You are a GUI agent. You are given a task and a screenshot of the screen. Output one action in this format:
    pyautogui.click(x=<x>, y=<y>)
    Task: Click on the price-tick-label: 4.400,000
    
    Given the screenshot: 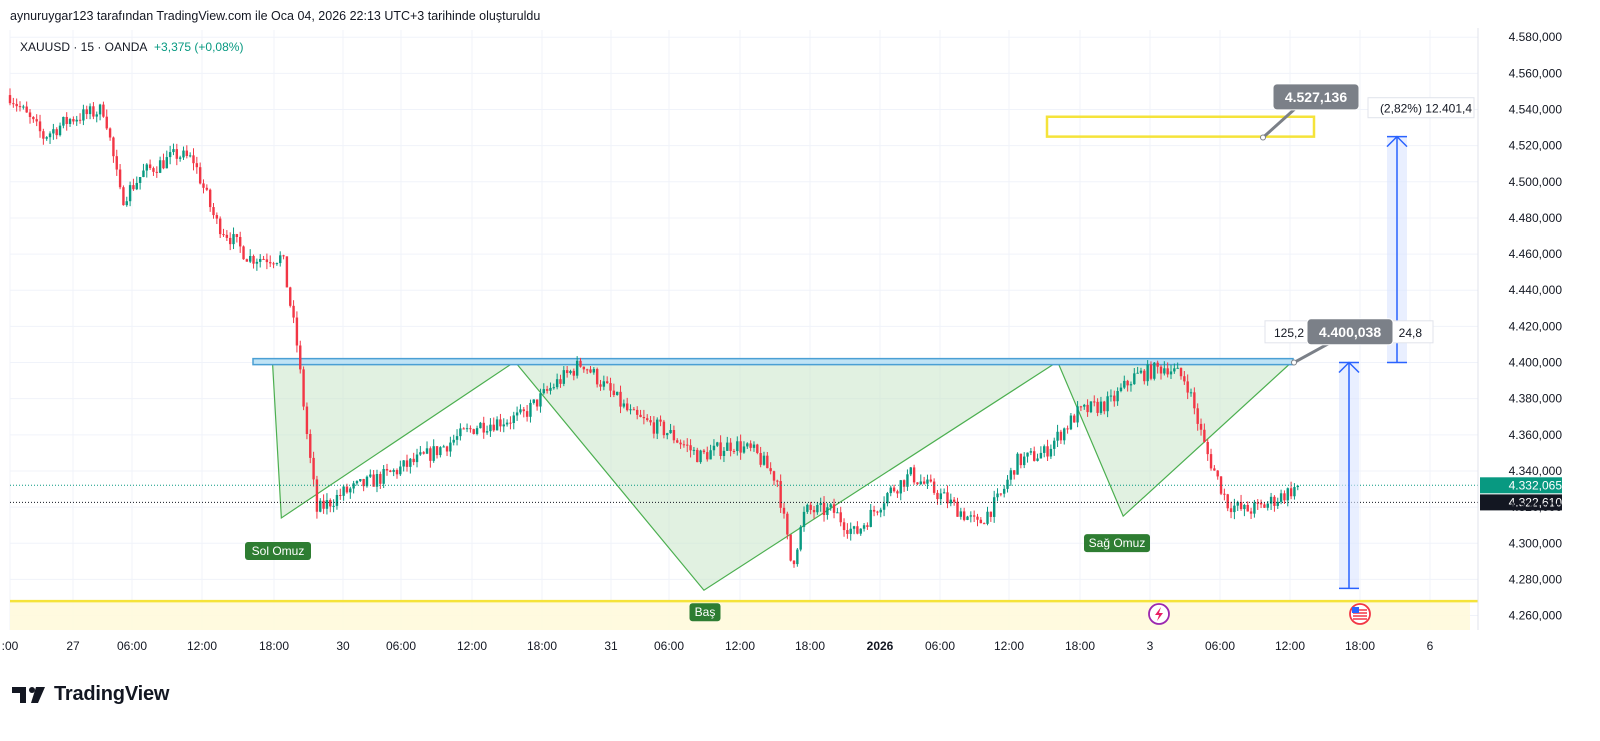 What is the action you would take?
    pyautogui.click(x=1536, y=363)
    